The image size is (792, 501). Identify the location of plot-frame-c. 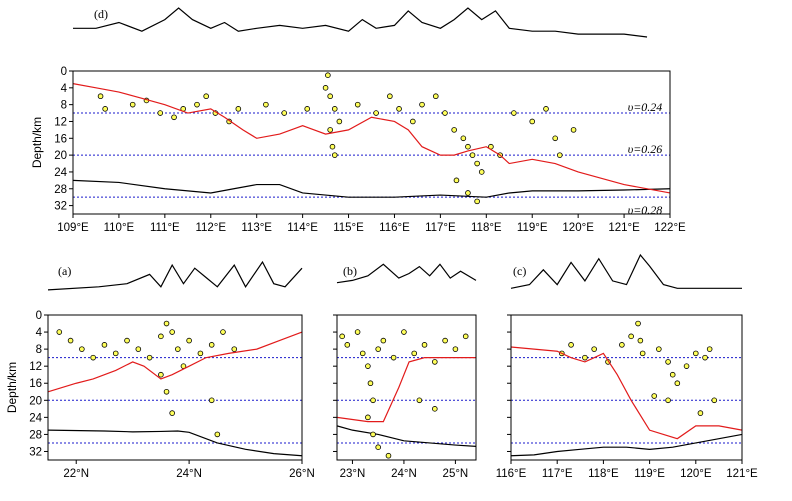
(626, 387).